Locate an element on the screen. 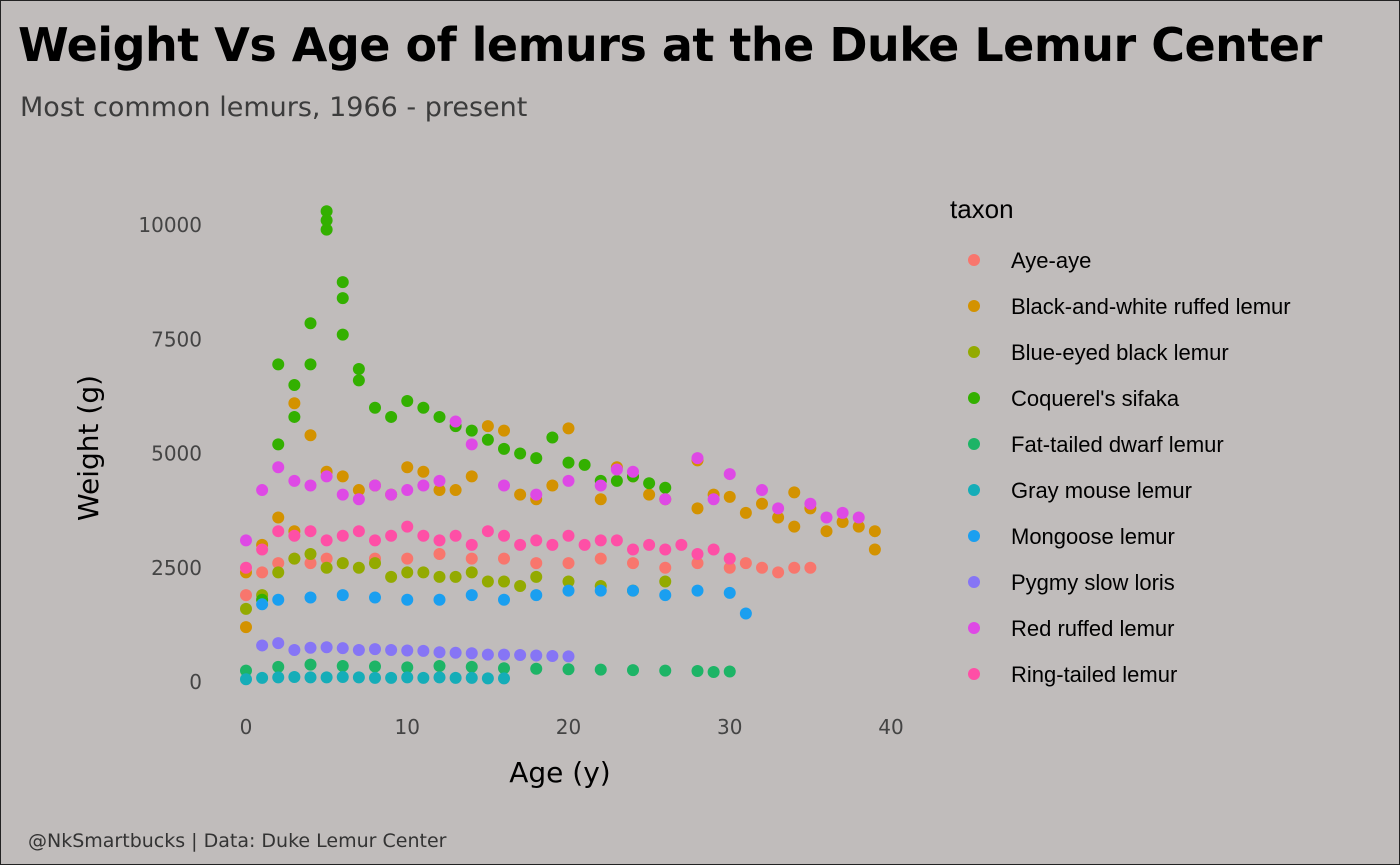  legend-item: Black-and-white ruffed lemur is located at coordinates (1129, 306).